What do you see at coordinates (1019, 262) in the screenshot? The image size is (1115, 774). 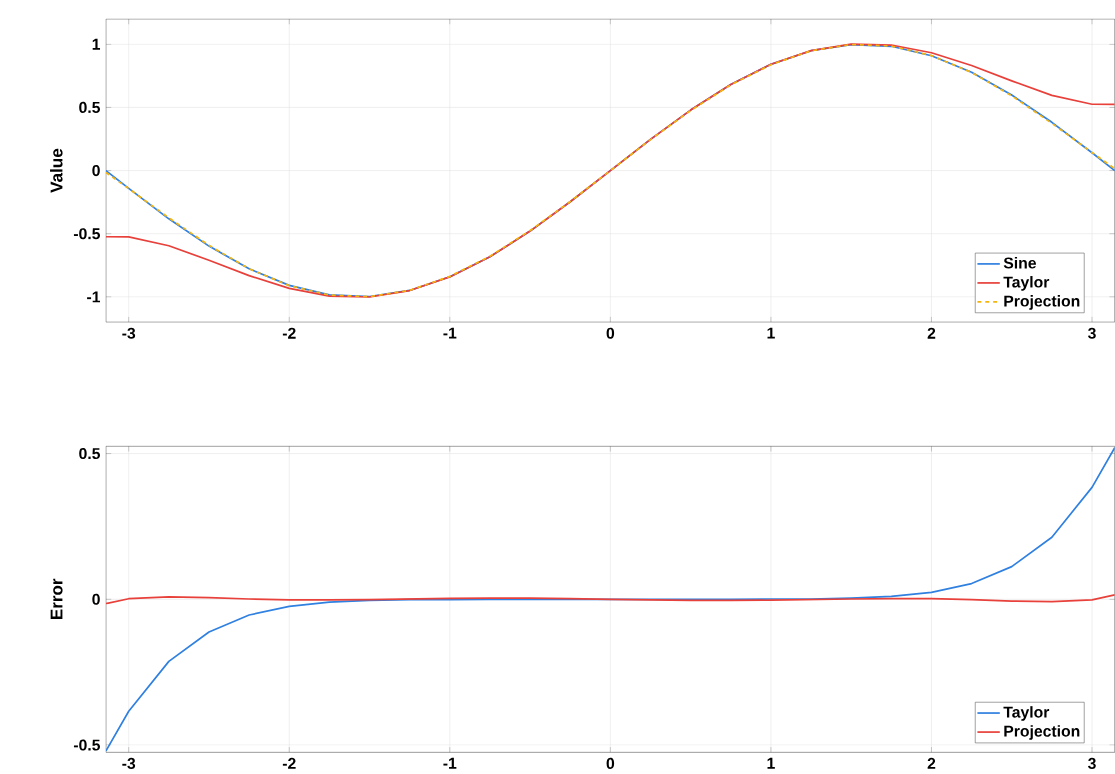 I see `legend-label: Sine` at bounding box center [1019, 262].